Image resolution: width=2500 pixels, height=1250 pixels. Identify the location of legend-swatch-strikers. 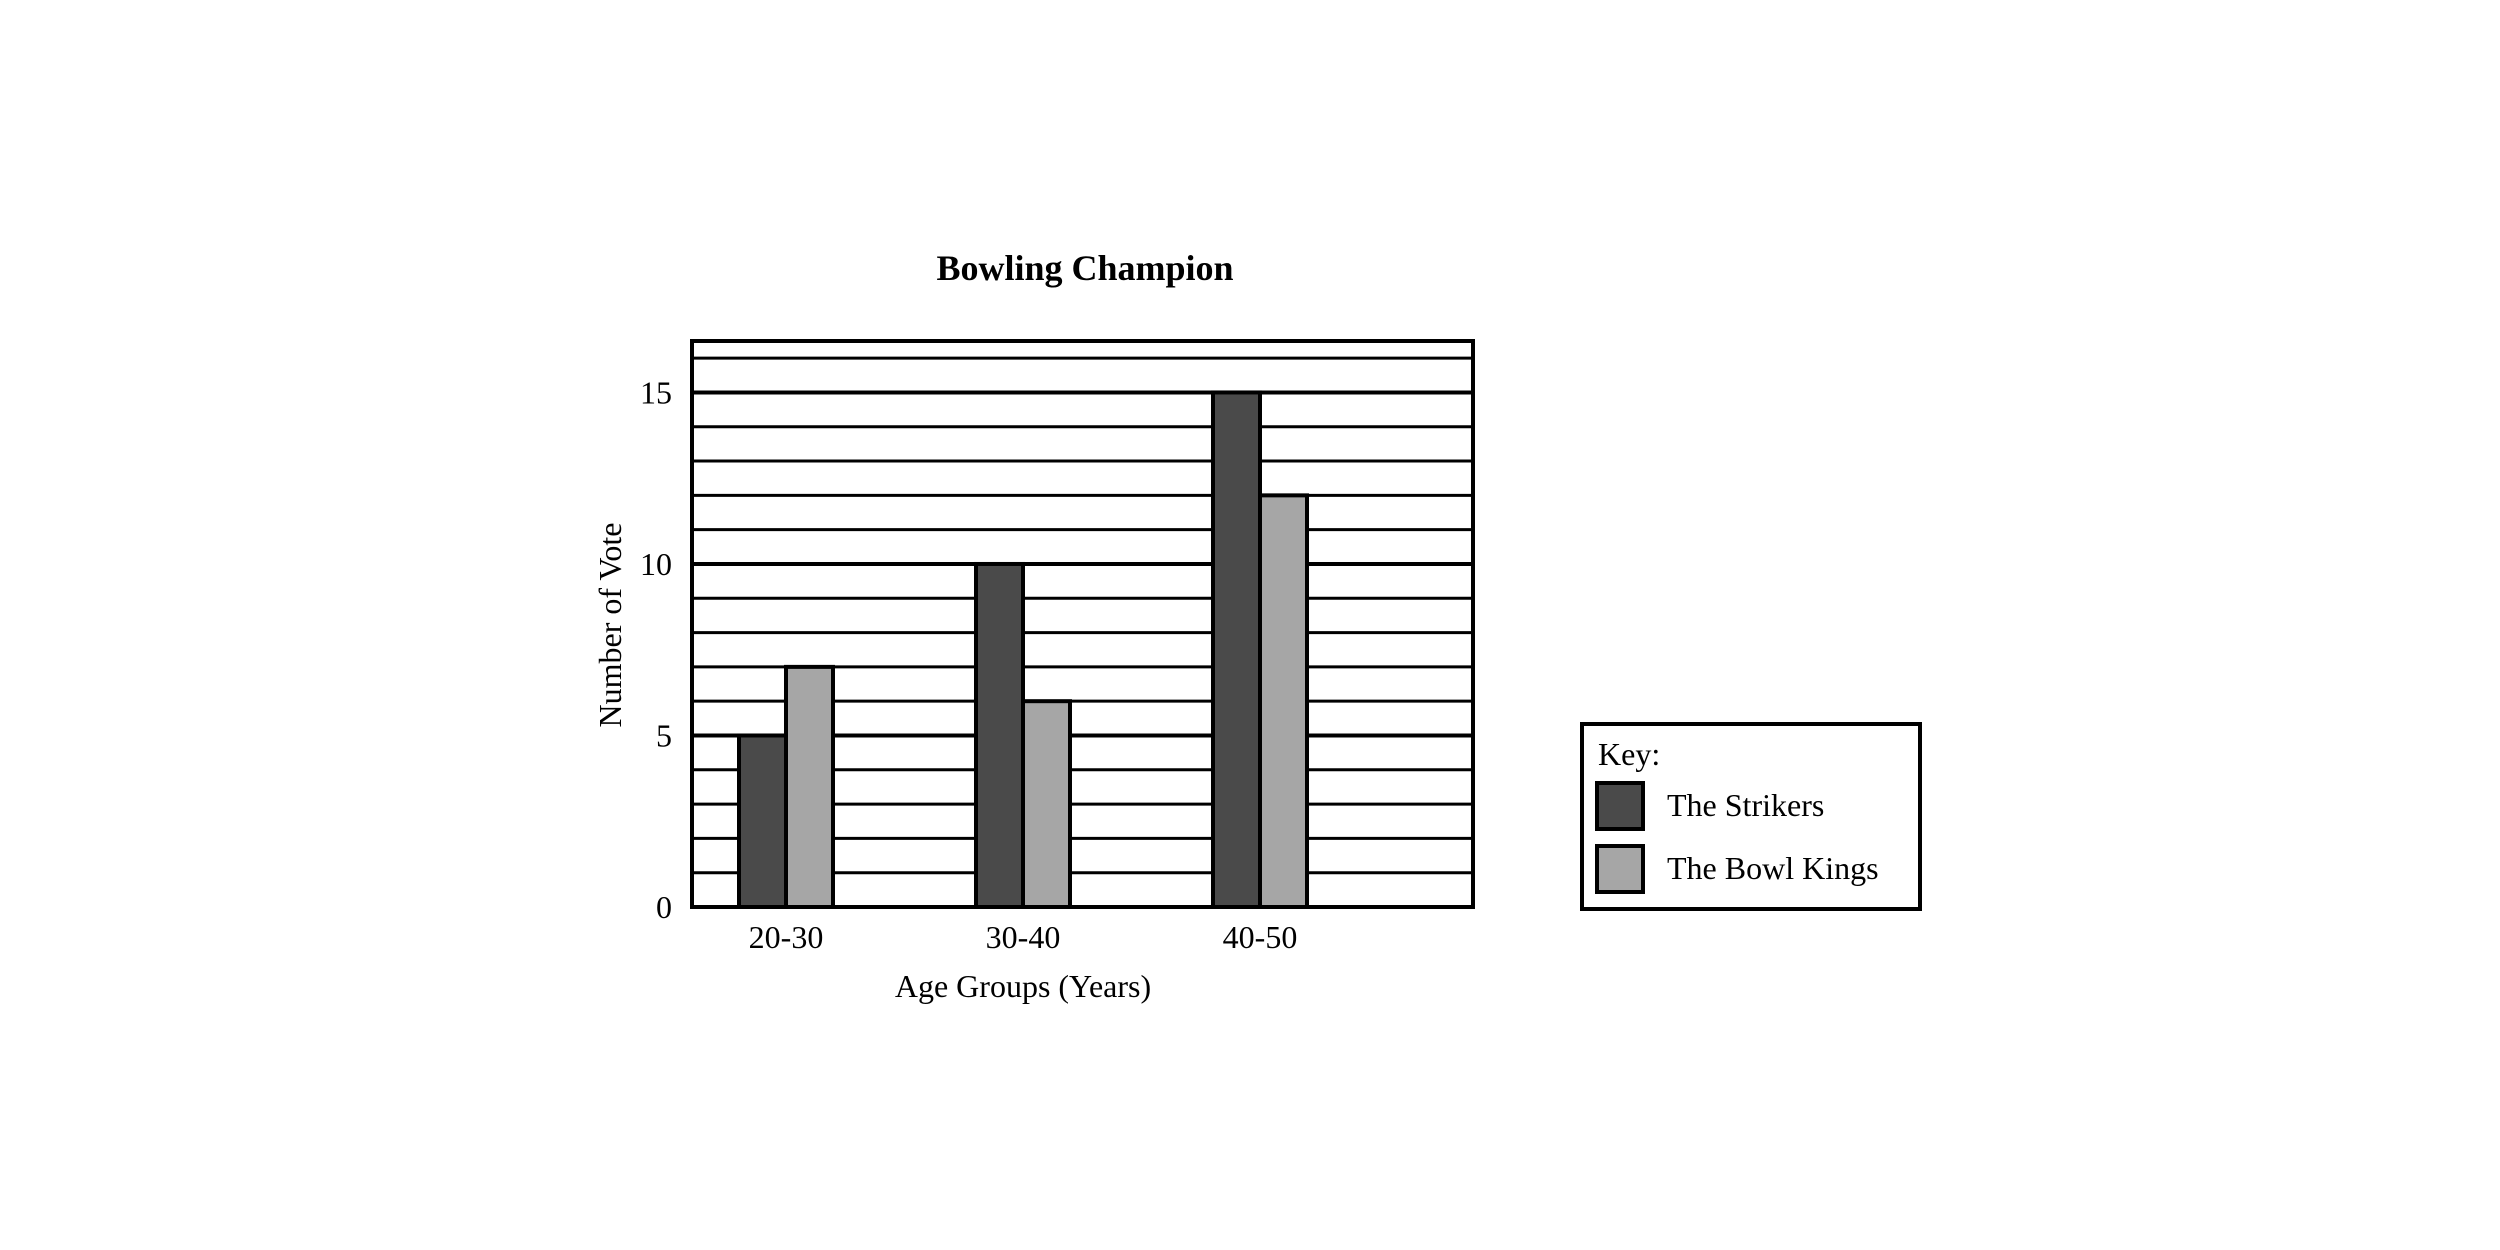
(1620, 806).